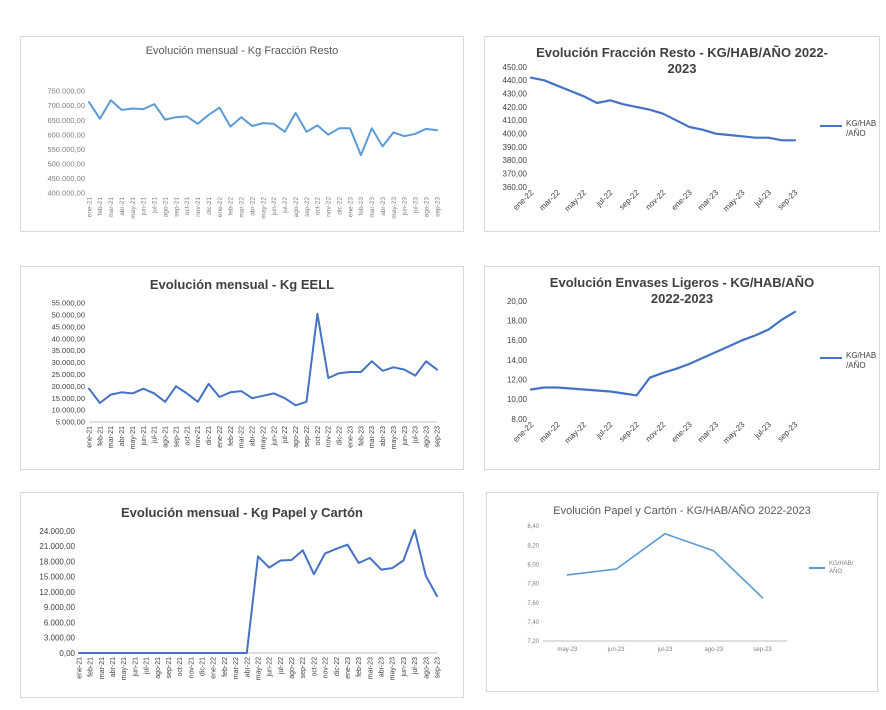 This screenshot has width=886, height=710. Describe the element at coordinates (515, 67) in the screenshot. I see `y-tick-label: 450,00` at that location.